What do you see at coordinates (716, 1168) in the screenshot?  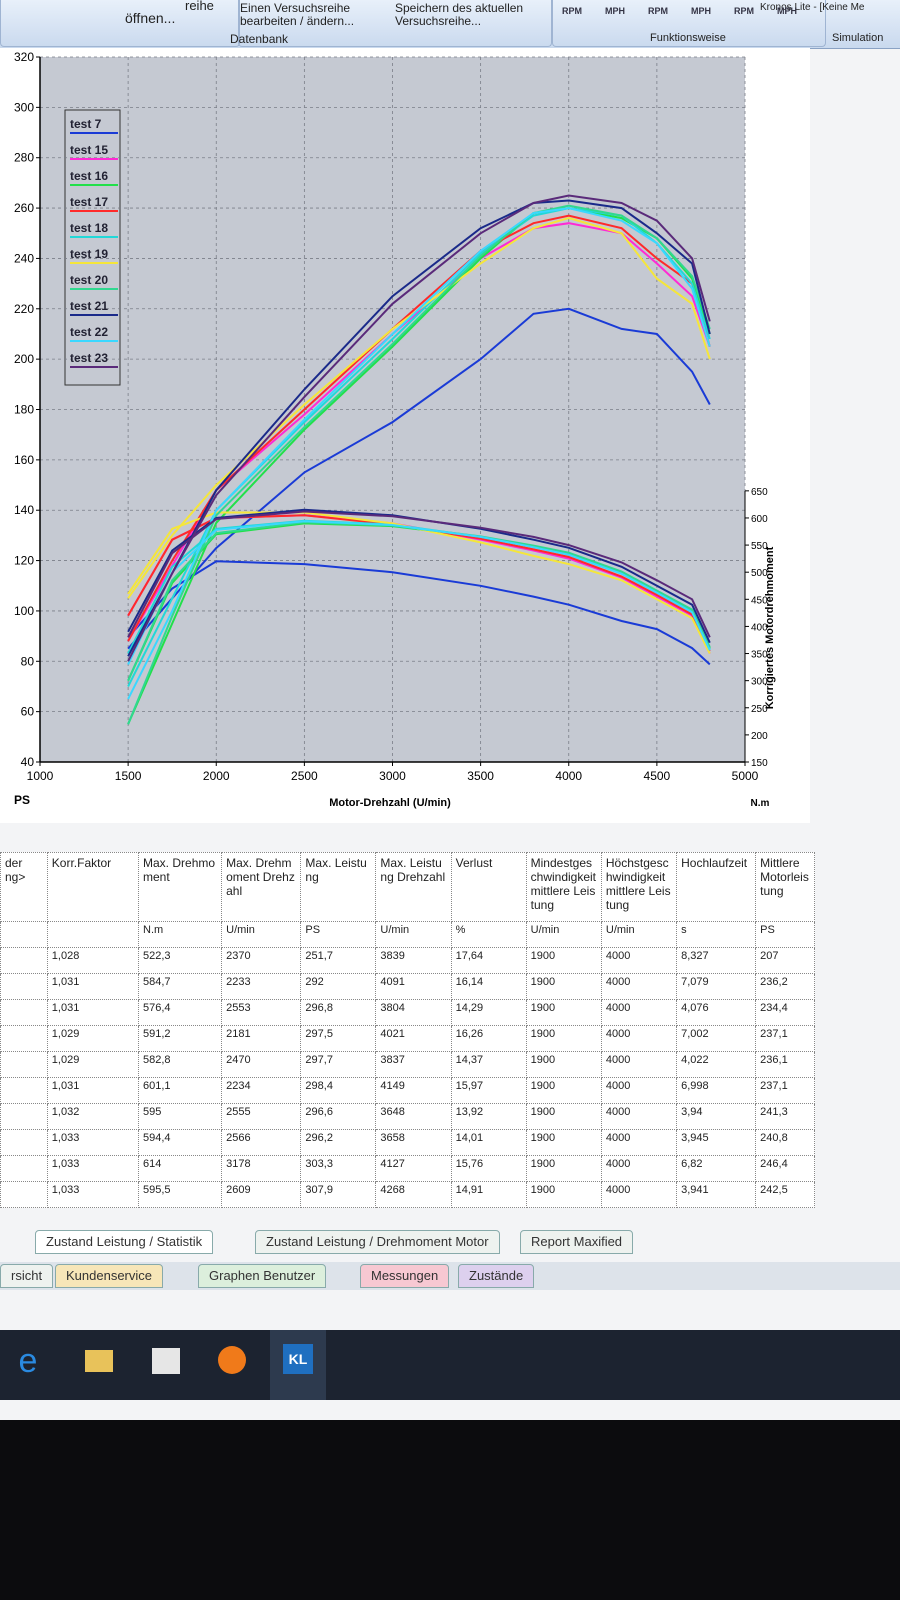 I see `cell: 6,82` at bounding box center [716, 1168].